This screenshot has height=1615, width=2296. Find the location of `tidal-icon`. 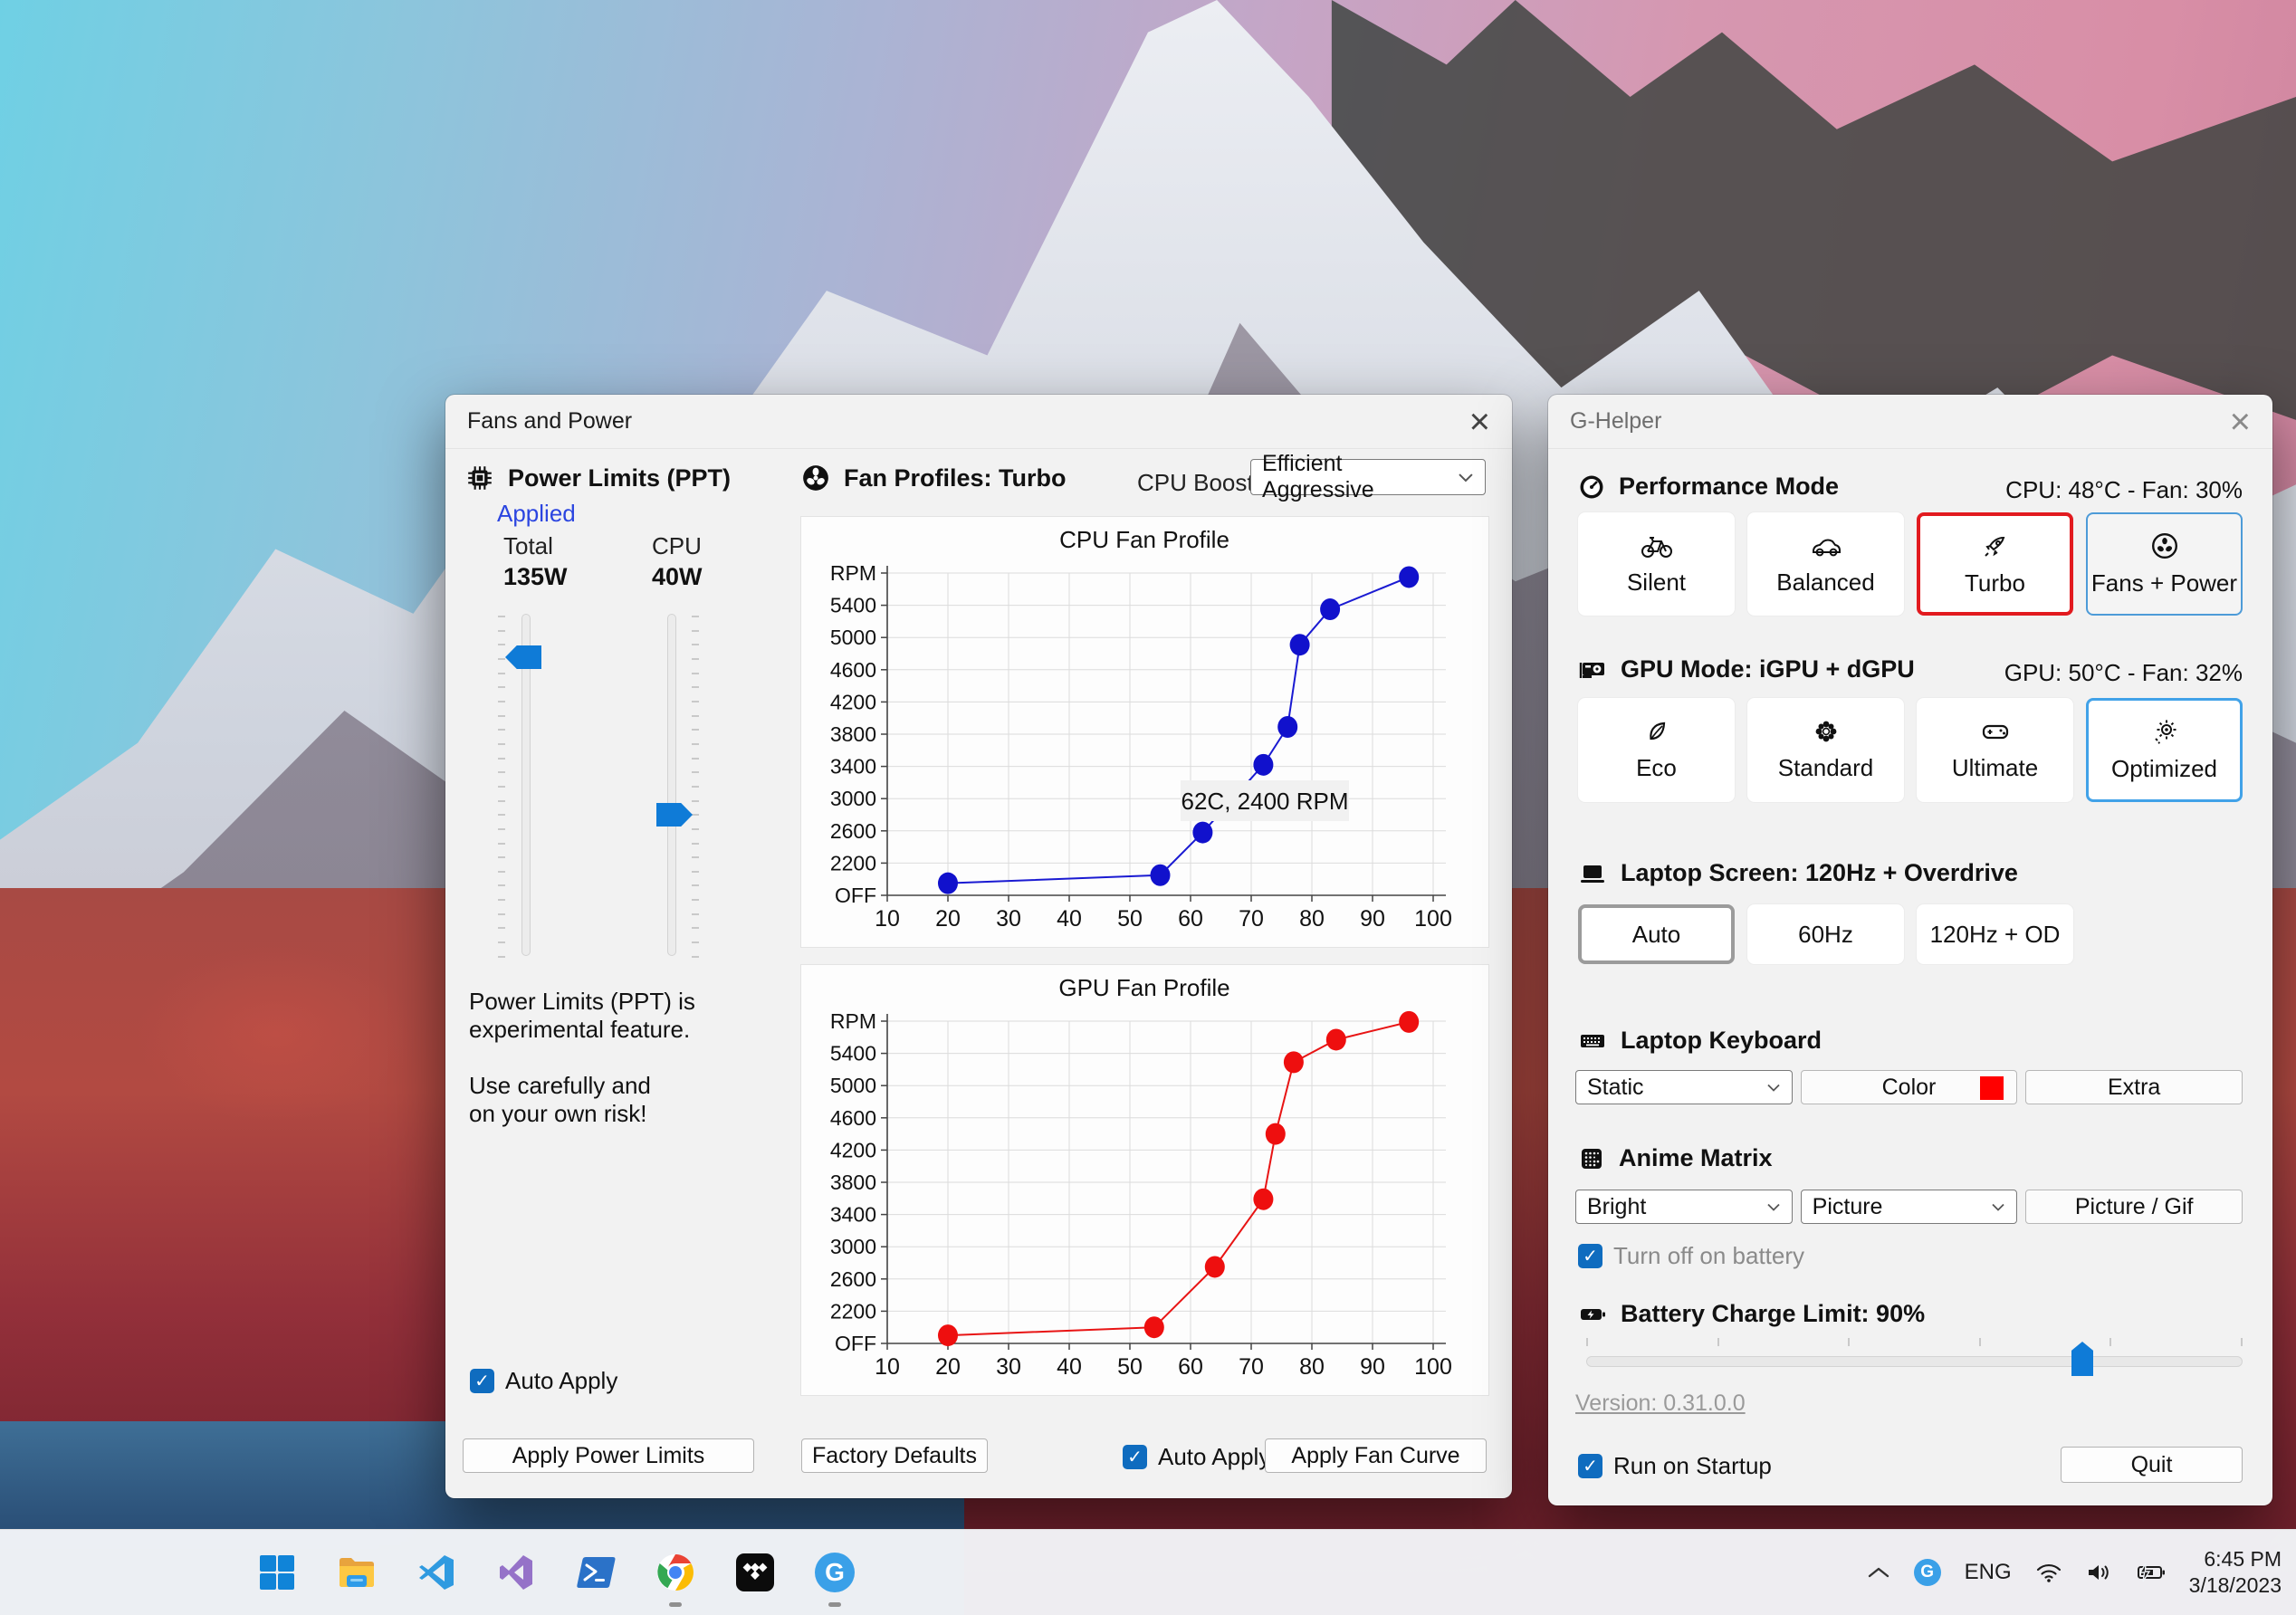

tidal-icon is located at coordinates (755, 1572).